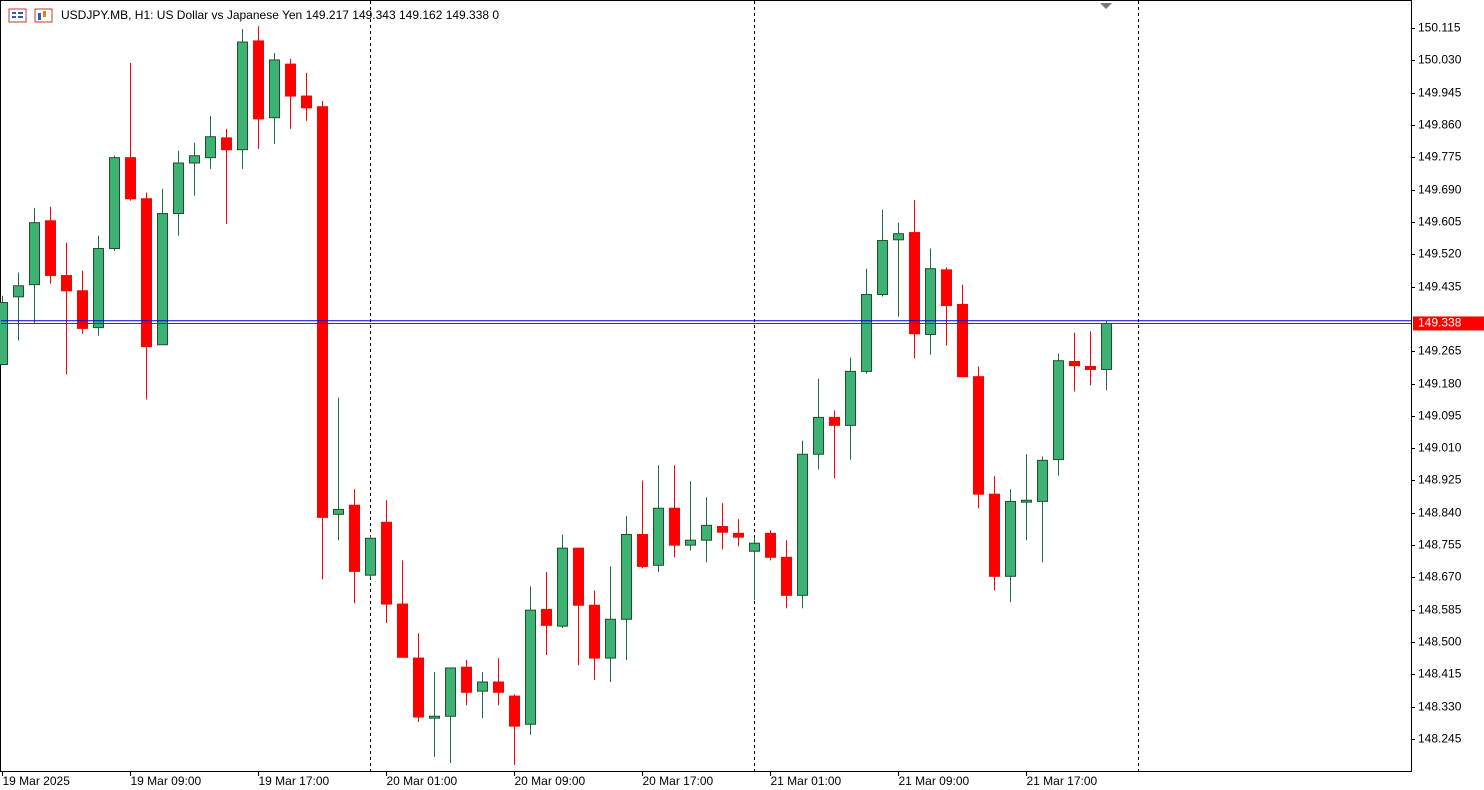 This screenshot has width=1484, height=790. I want to click on x-tick-label: 19 Mar 09:00, so click(166, 781).